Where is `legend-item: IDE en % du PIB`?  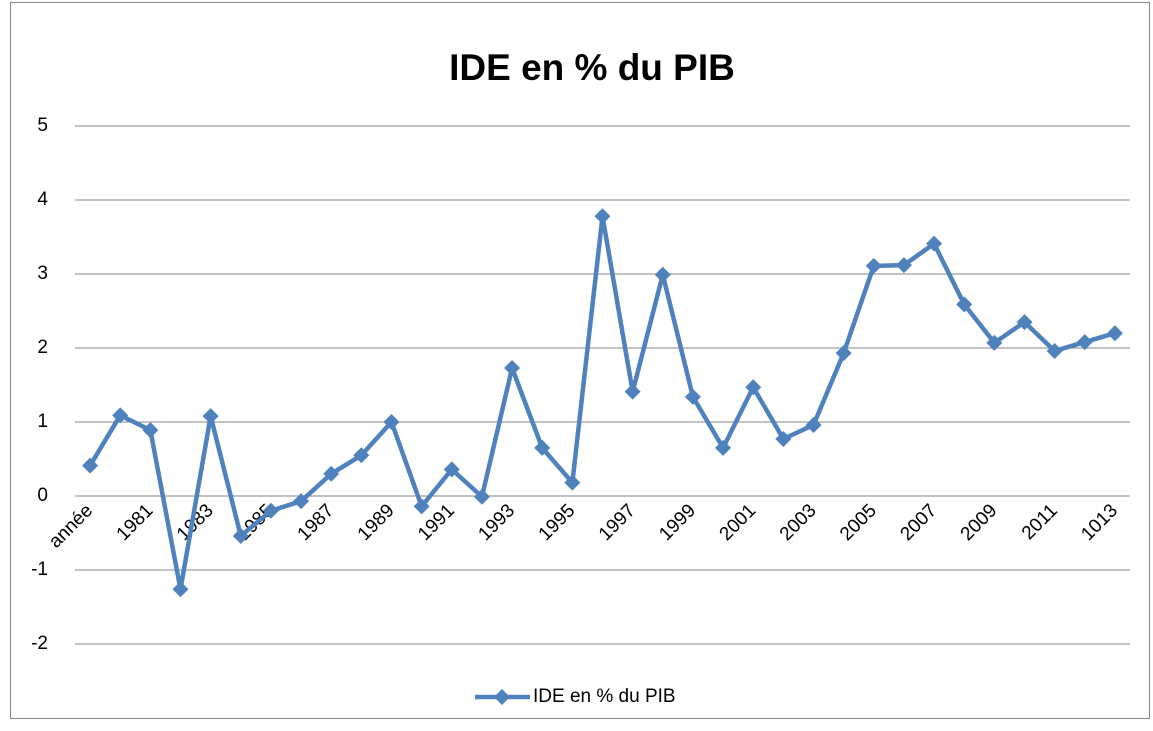 legend-item: IDE en % du PIB is located at coordinates (575, 696).